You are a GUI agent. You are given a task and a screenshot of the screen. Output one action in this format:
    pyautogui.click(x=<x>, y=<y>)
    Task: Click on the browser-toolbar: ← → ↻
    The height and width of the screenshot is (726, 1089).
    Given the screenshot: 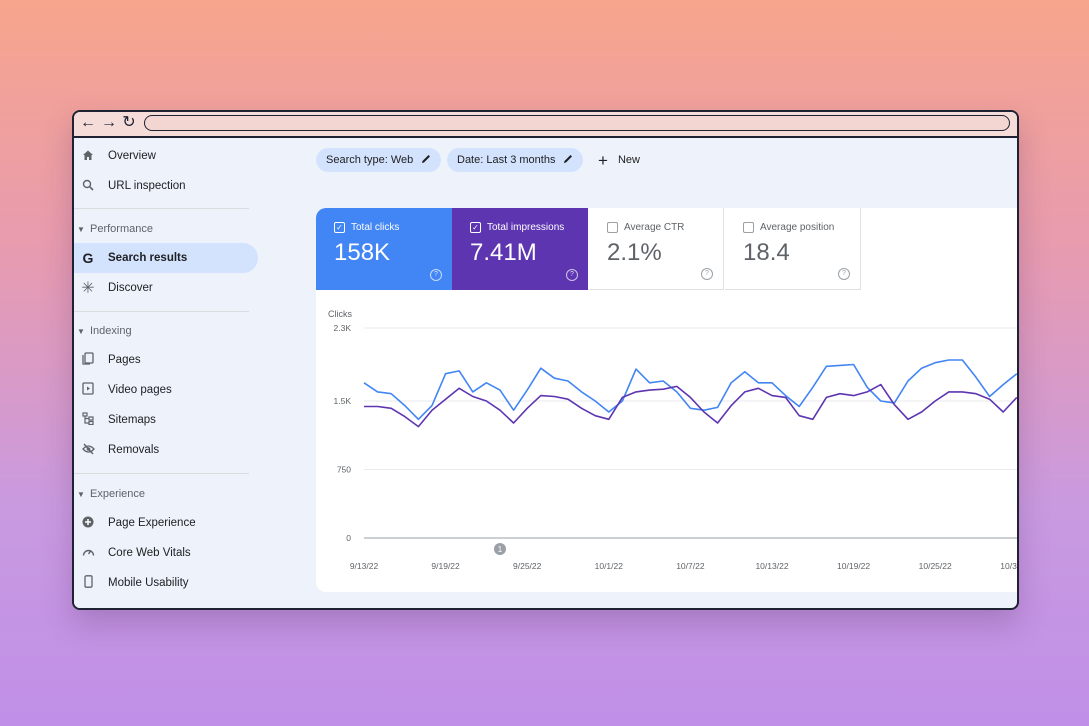 What is the action you would take?
    pyautogui.click(x=545, y=125)
    